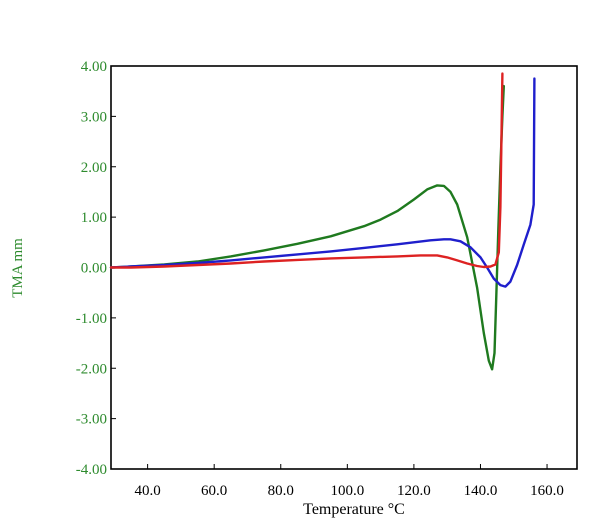 The image size is (601, 529). What do you see at coordinates (481, 491) in the screenshot?
I see `x-tick-label: 140.0` at bounding box center [481, 491].